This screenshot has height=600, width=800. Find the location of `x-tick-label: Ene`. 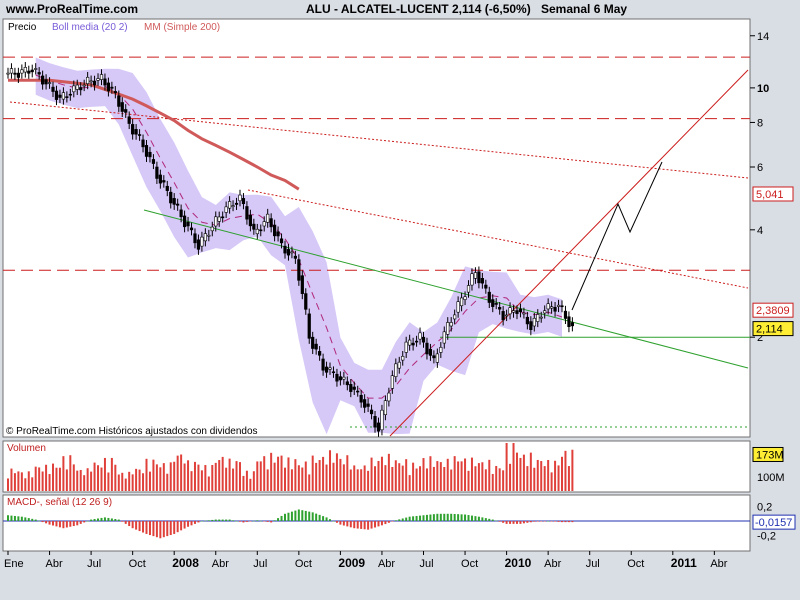

x-tick-label: Ene is located at coordinates (14, 564).